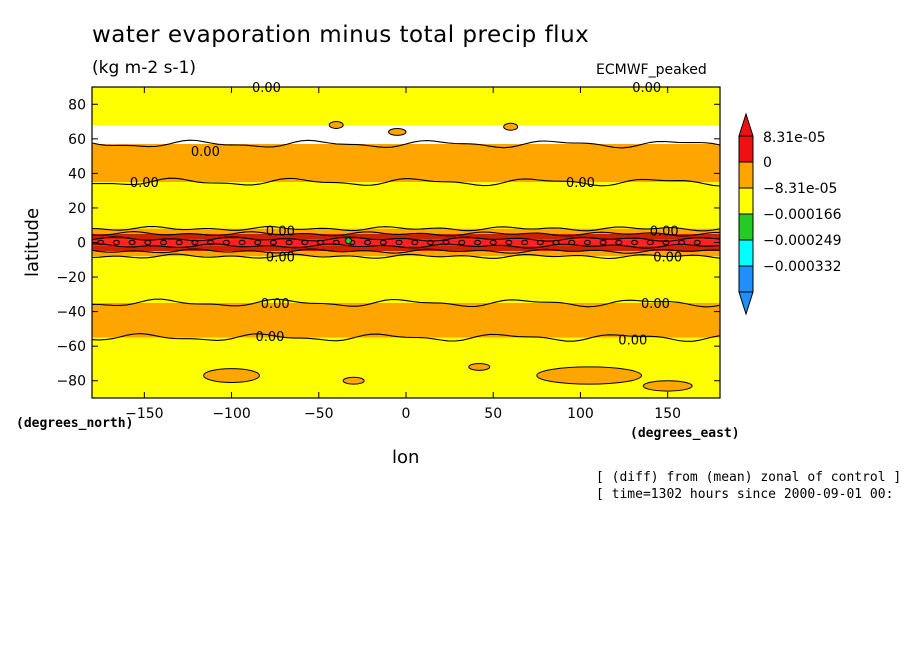 The height and width of the screenshot is (654, 904). I want to click on colorbar-label: −8.31e-05, so click(800, 189).